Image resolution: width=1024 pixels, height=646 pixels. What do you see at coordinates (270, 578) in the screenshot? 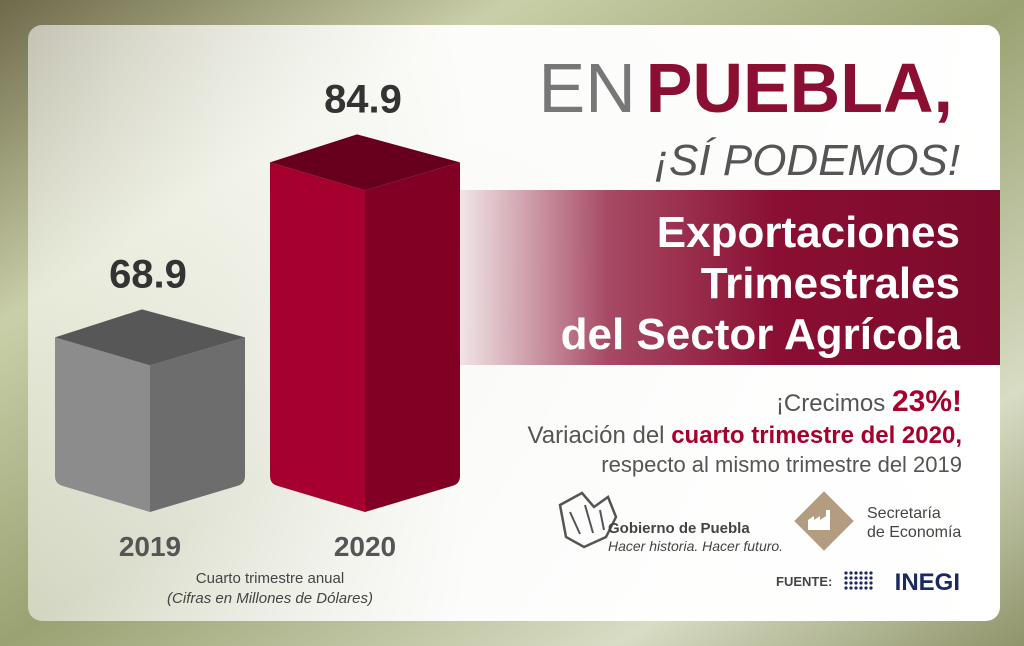
I see `x-axis-label: Cuarto trimestre anual` at bounding box center [270, 578].